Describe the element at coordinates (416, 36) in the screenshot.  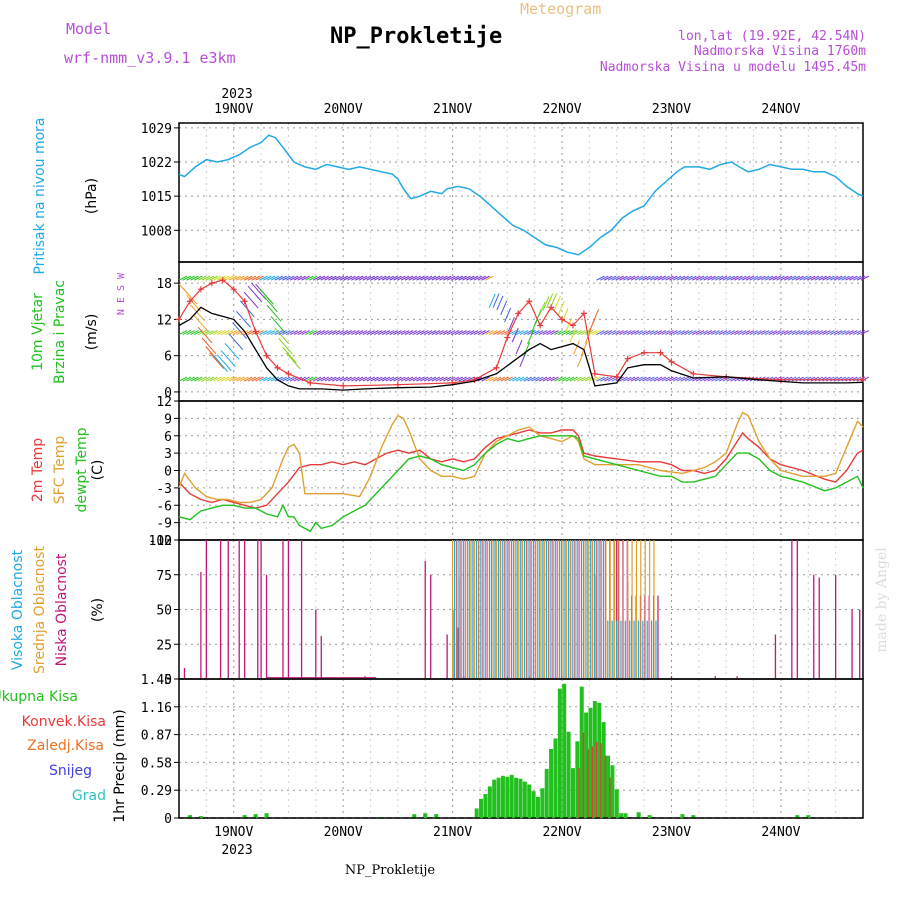
I see `station-title: NP_Prokletije` at that location.